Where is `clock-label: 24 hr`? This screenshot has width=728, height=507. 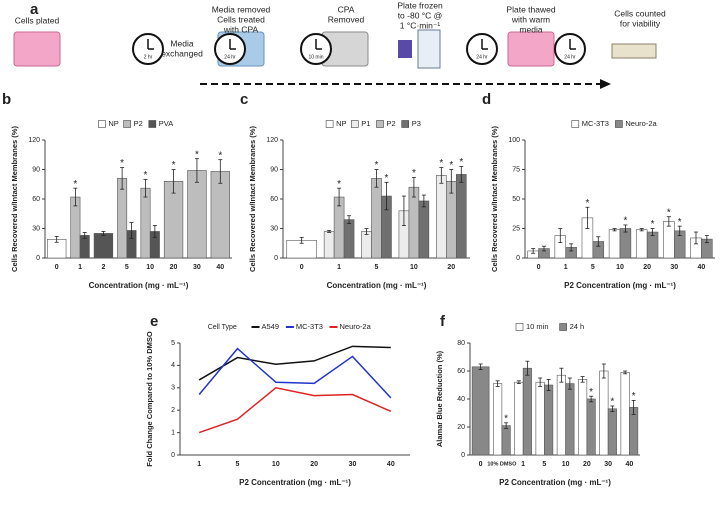
clock-label: 24 hr is located at coordinates (482, 57).